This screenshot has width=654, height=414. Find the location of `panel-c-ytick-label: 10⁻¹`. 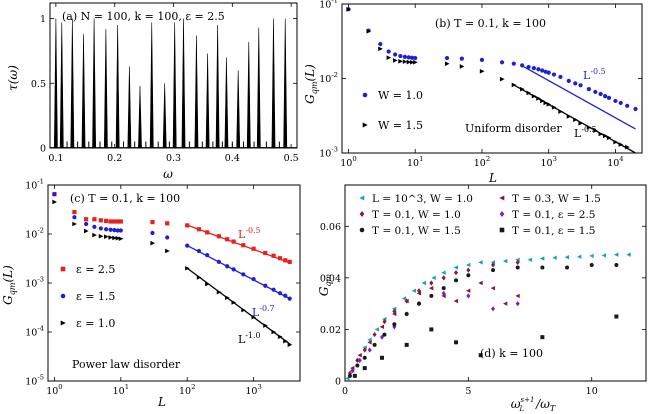

panel-c-ytick-label: 10⁻¹ is located at coordinates (34, 185).